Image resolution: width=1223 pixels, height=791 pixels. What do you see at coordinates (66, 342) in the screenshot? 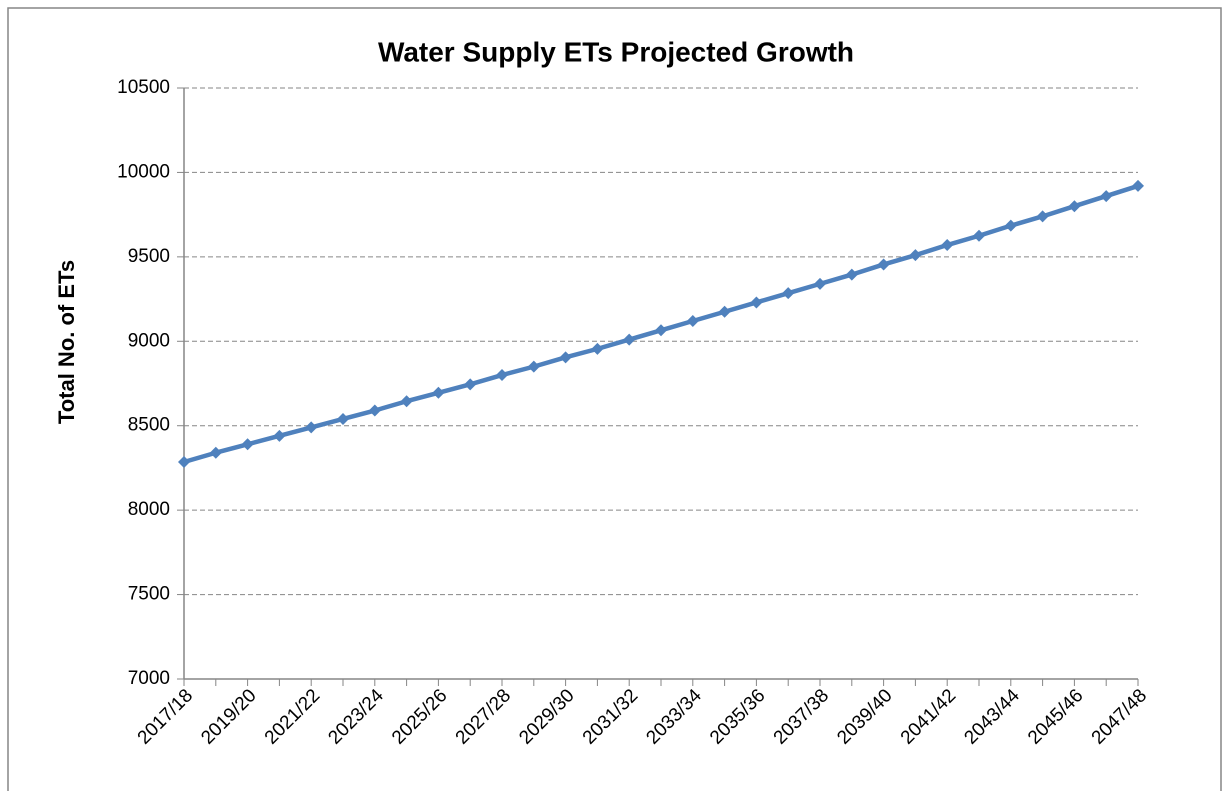
I see `y-axis-label: Total No. of ETs` at bounding box center [66, 342].